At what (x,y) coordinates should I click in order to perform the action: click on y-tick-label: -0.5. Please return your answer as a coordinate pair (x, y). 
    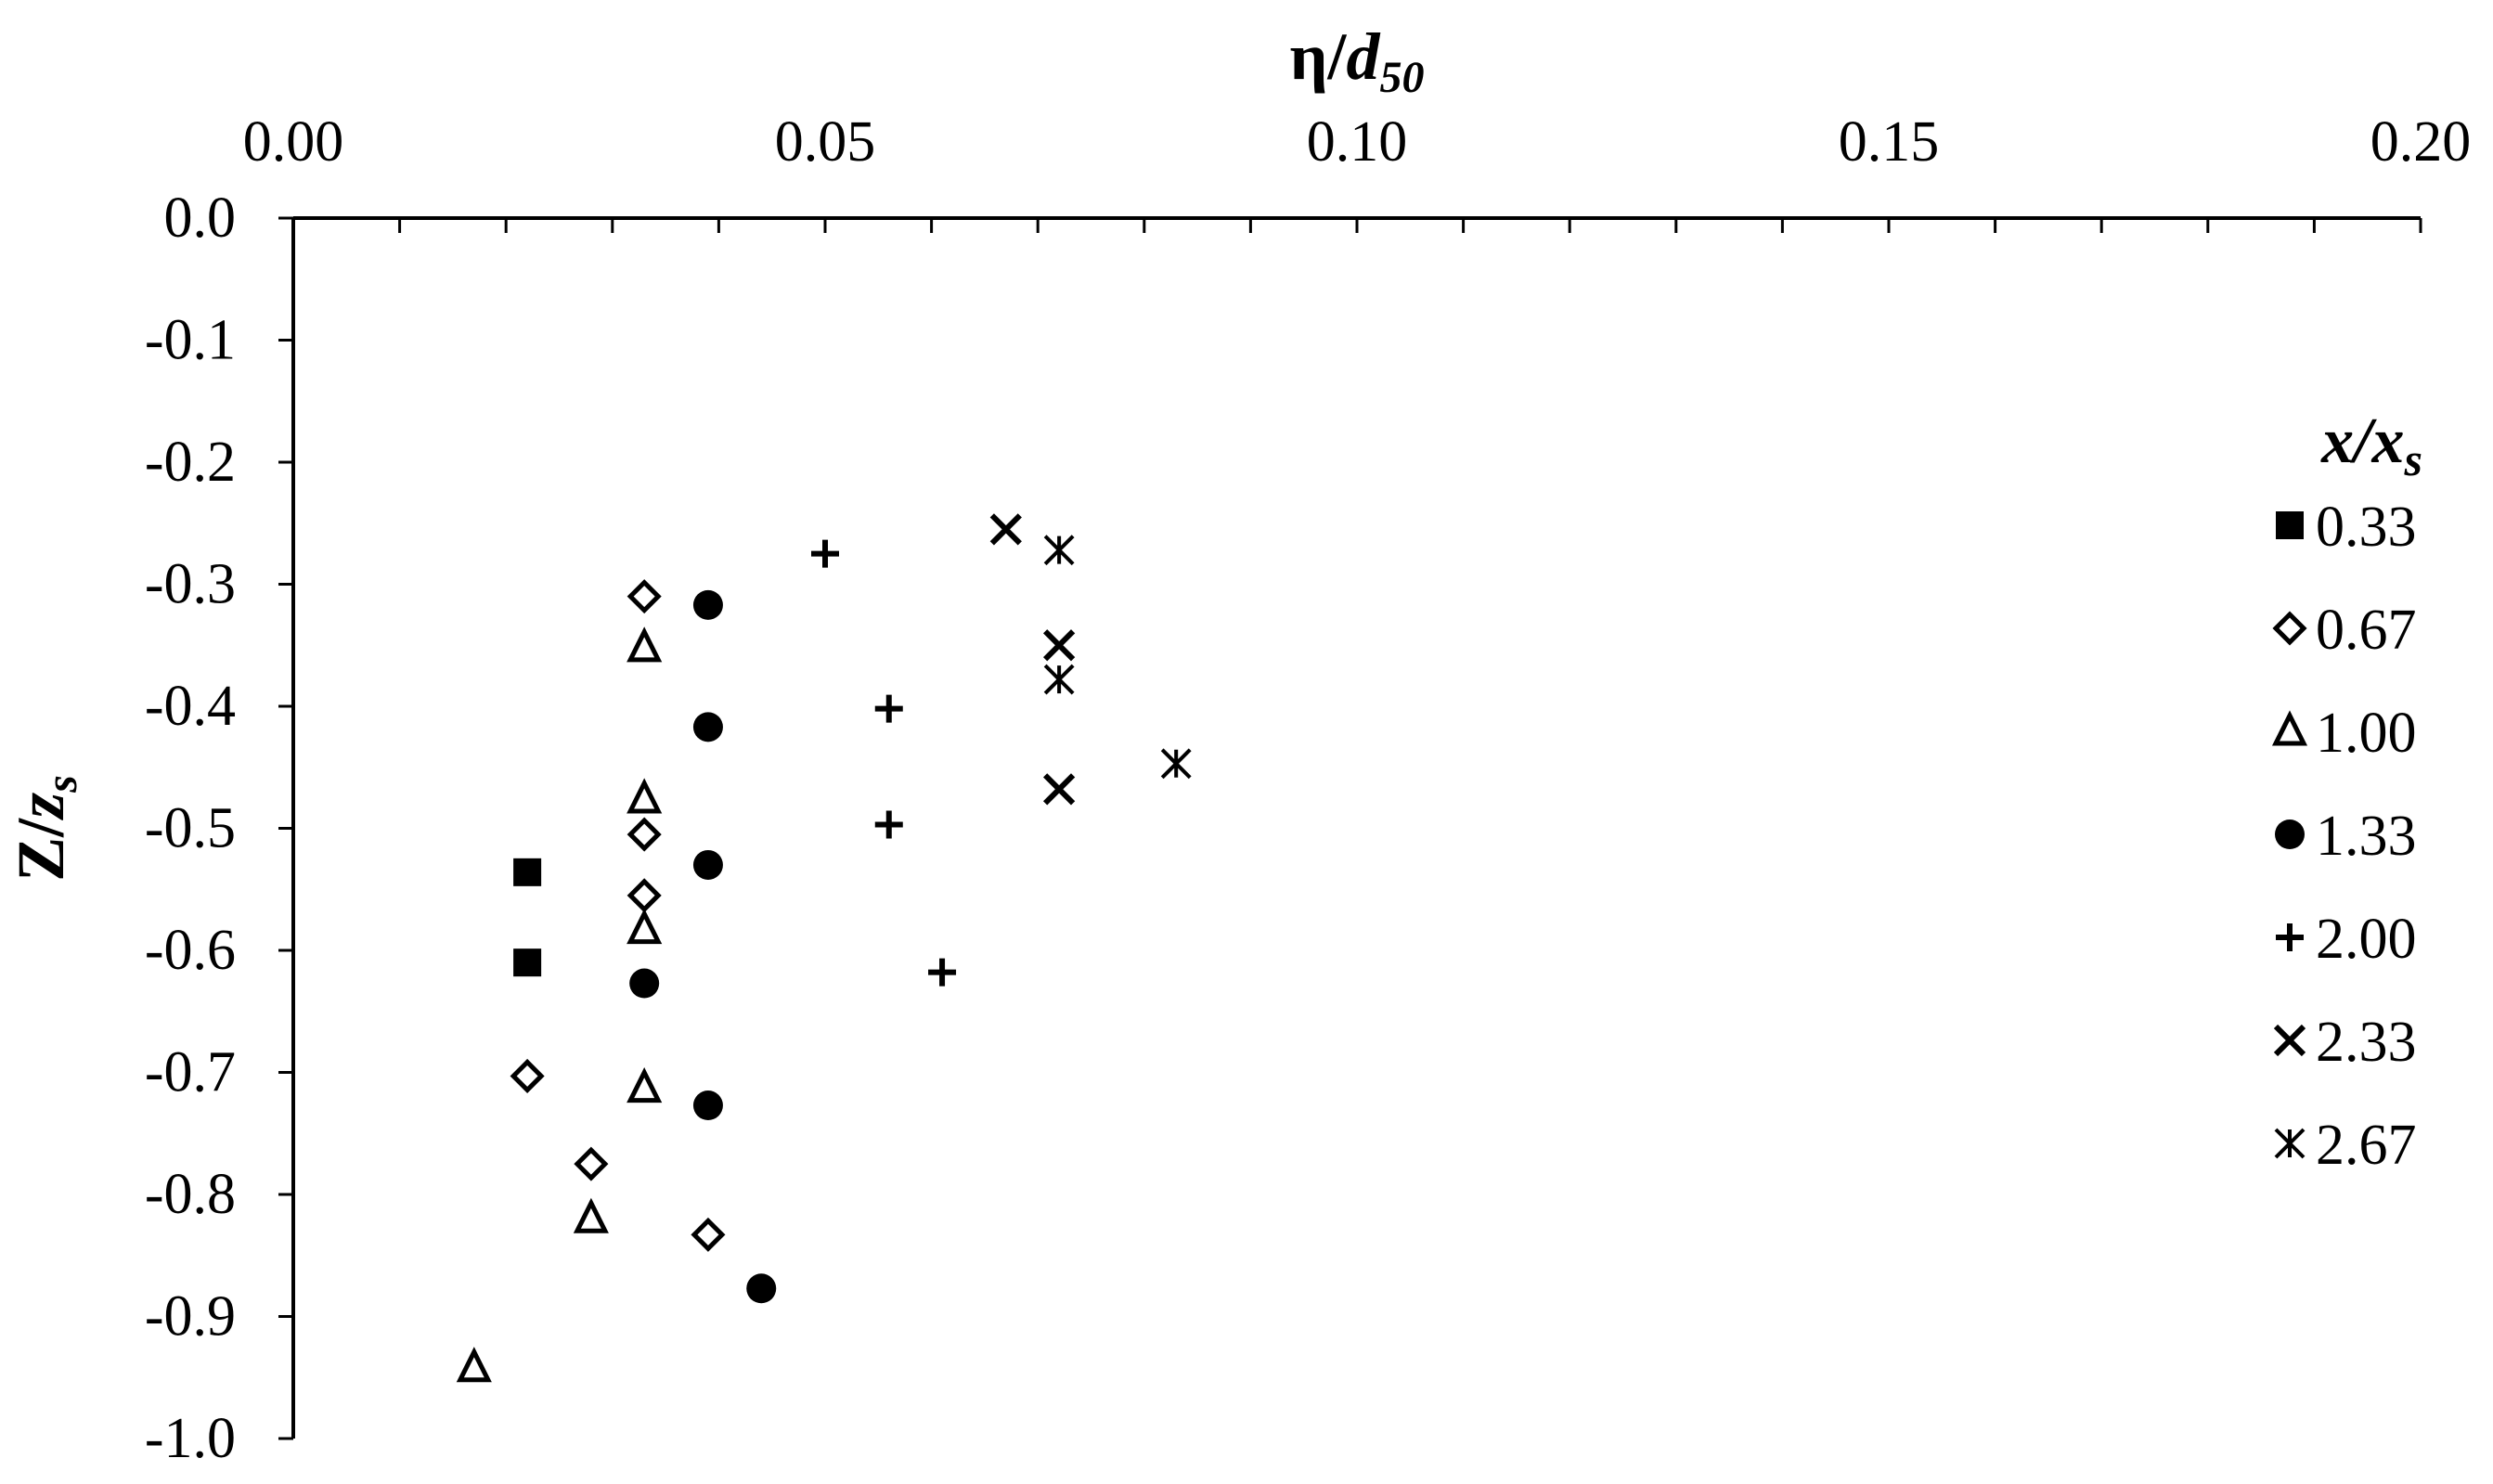
    Looking at the image, I should click on (190, 829).